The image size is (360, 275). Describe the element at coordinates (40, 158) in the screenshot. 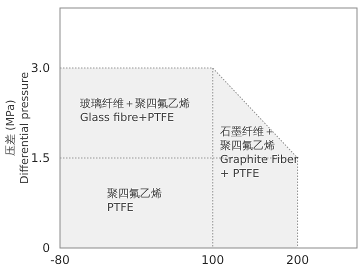

I see `y-tick-label: 1.5` at that location.